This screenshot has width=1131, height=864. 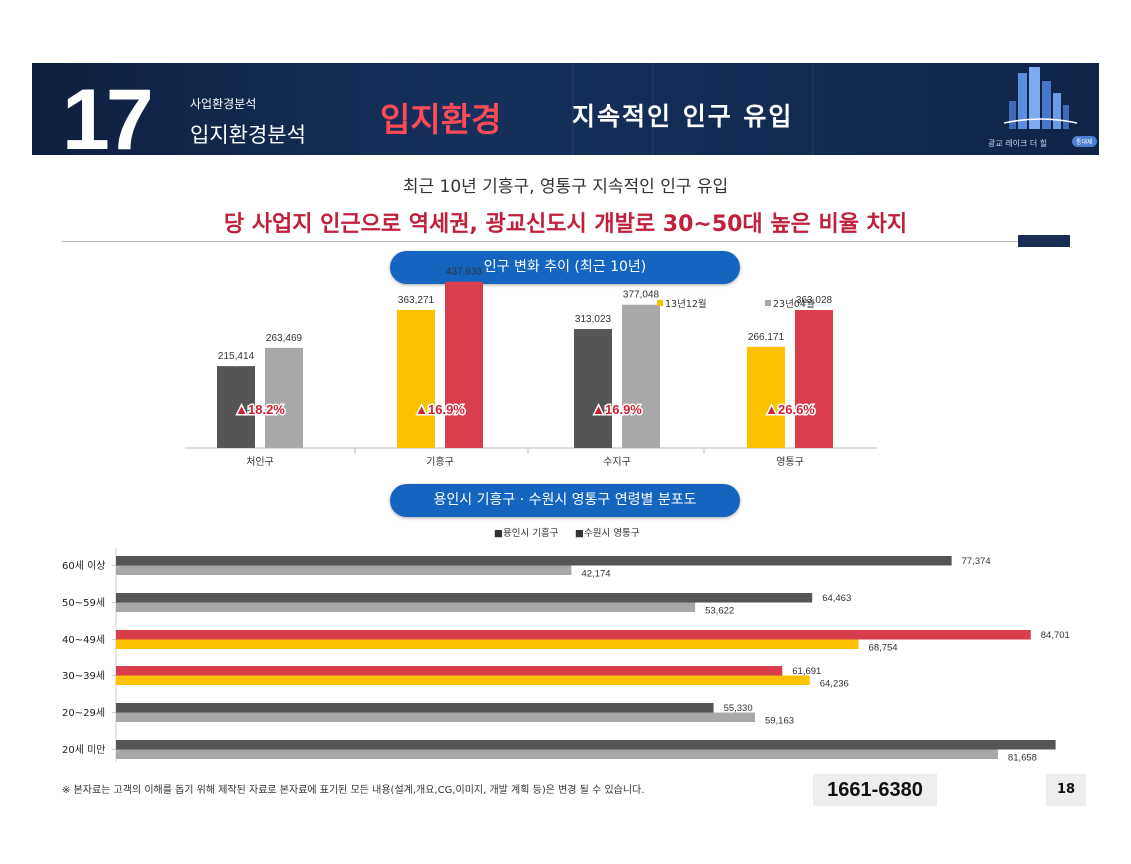 What do you see at coordinates (1044, 241) in the screenshot?
I see `divider-accent` at bounding box center [1044, 241].